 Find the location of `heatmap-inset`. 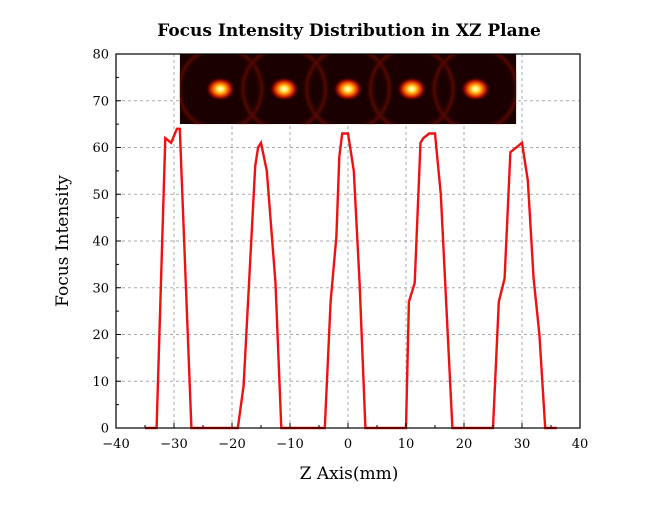

heatmap-inset is located at coordinates (348, 89).